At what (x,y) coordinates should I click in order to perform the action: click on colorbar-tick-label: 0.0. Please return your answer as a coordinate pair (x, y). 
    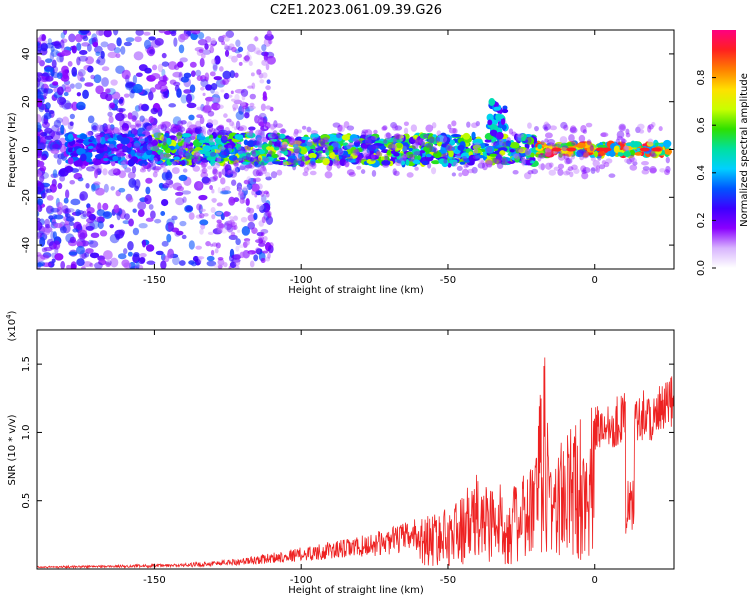
    Looking at the image, I should click on (701, 268).